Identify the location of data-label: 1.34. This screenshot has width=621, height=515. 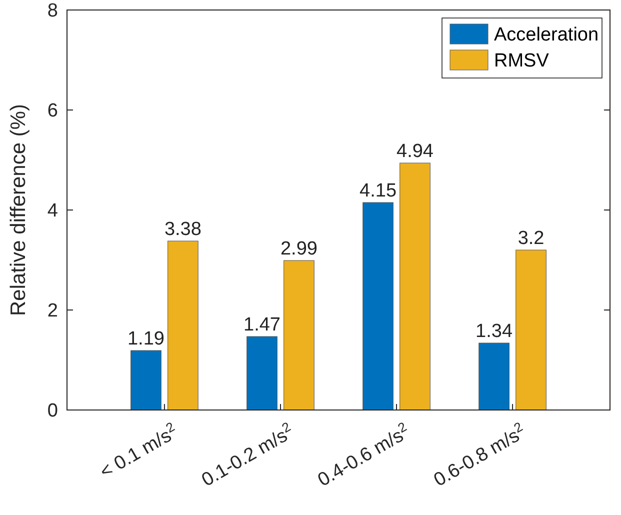
(494, 331).